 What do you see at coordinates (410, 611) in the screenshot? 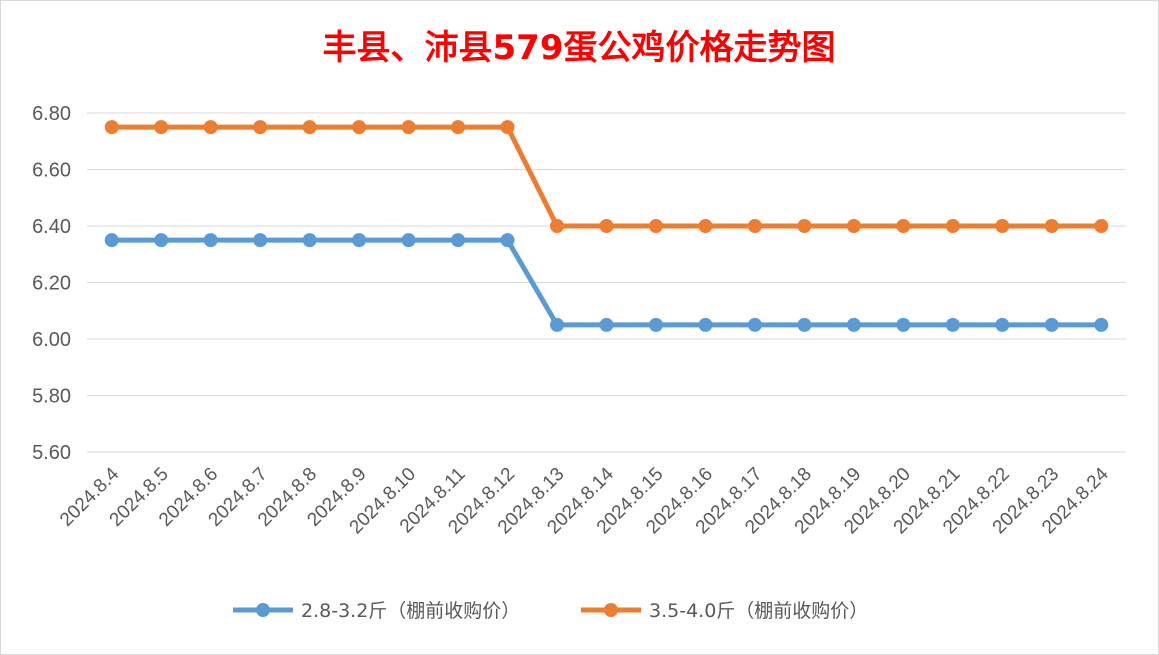
I see `legend-label: 2.8-3.2斤（棚前收购价）` at bounding box center [410, 611].